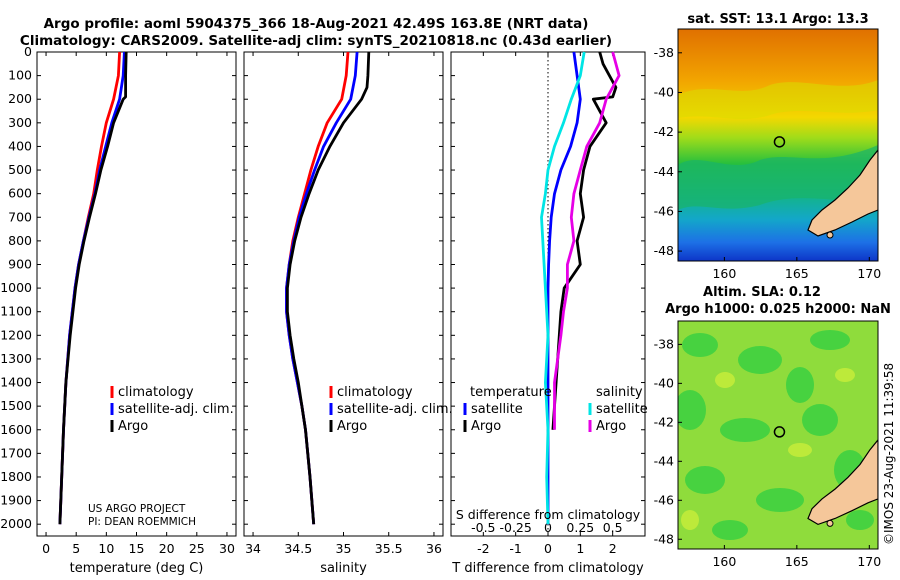 This screenshot has height=580, width=900. Describe the element at coordinates (137, 509) in the screenshot. I see `project-annotation-line1: US ARGO PROJECT` at that location.